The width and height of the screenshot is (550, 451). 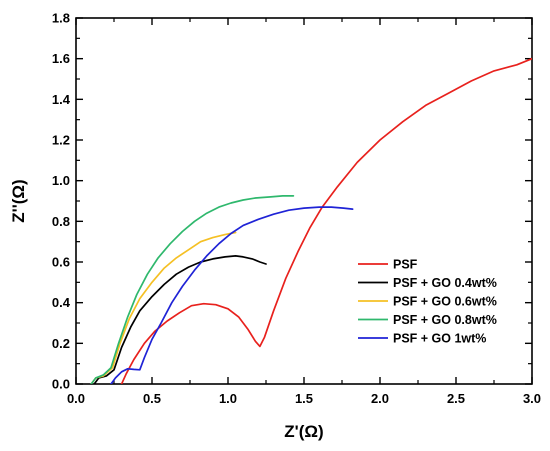 What do you see at coordinates (456, 398) in the screenshot?
I see `x-tick-label: 2.5` at bounding box center [456, 398].